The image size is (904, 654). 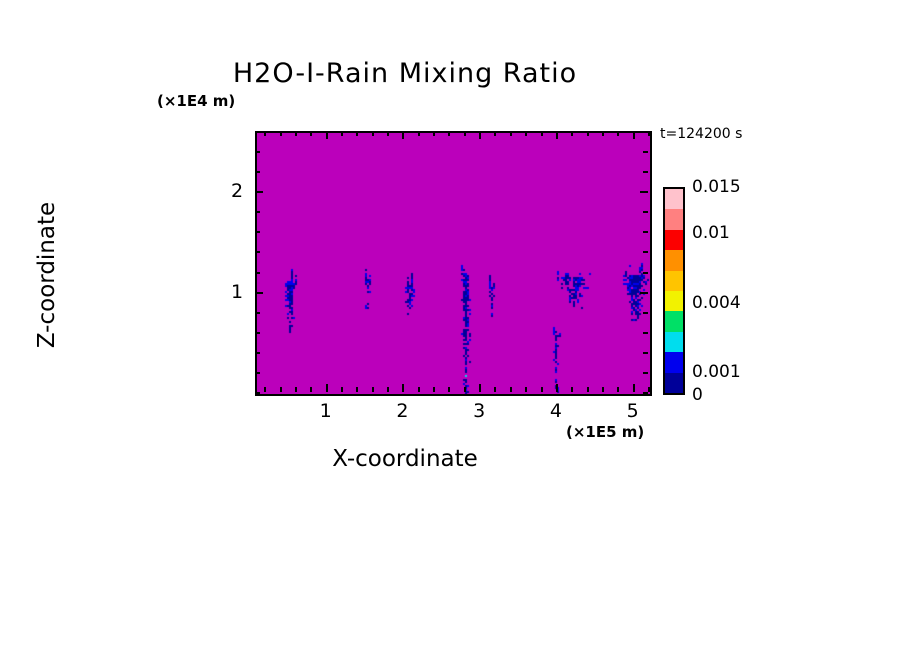 I want to click on chart-title: H2O-I-Rain Mixing Ratio, so click(x=452, y=73).